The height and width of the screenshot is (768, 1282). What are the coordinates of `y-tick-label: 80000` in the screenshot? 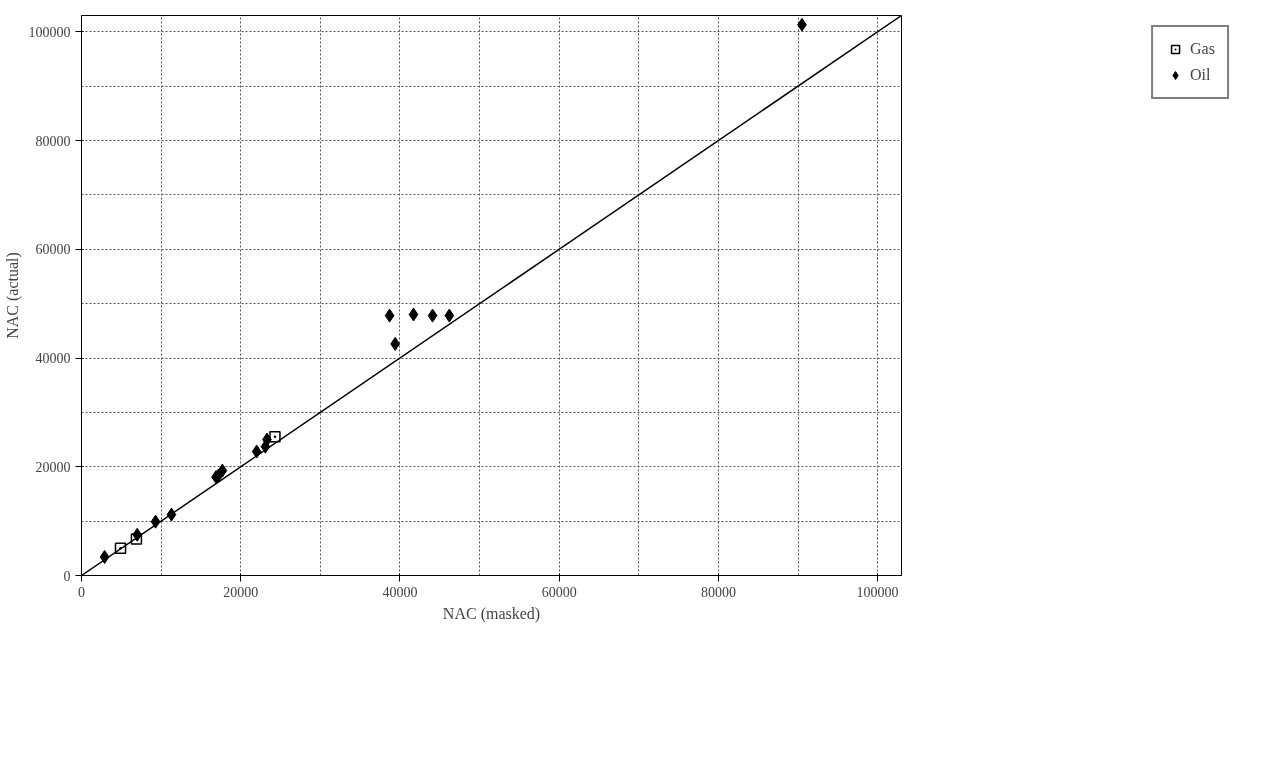 It's located at (53, 141).